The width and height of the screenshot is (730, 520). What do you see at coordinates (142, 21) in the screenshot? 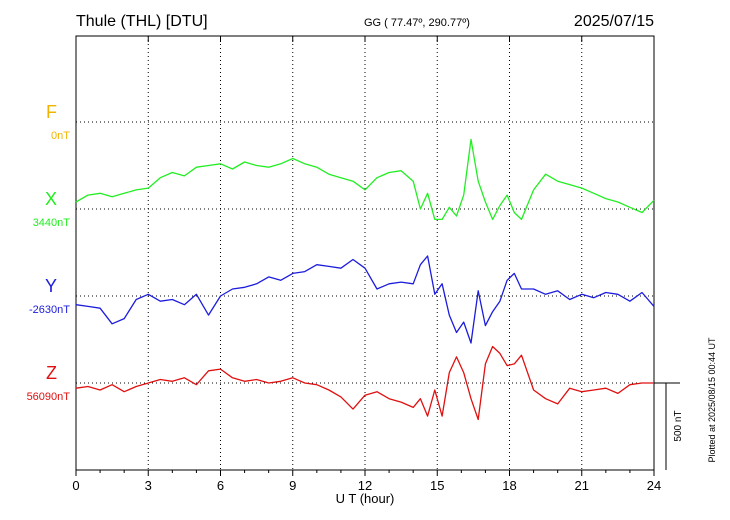
I see `station-title: Thule (THL) [DTU]` at bounding box center [142, 21].